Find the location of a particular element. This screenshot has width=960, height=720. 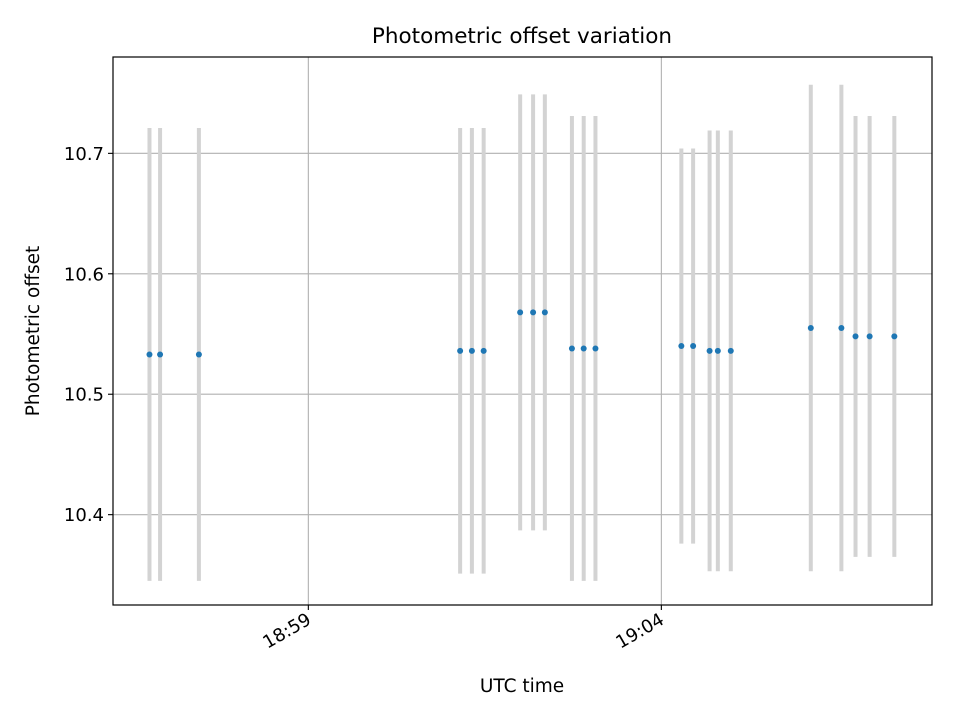

data-points is located at coordinates (522, 333).